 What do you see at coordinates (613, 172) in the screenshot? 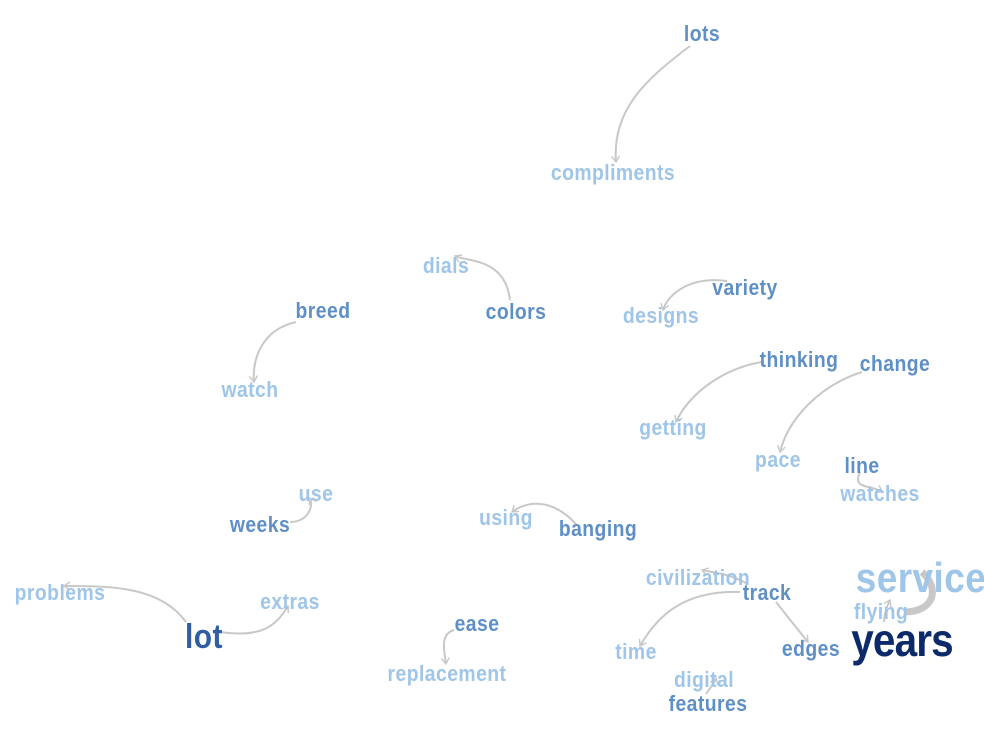
I see `word-compliments: compliments` at bounding box center [613, 172].